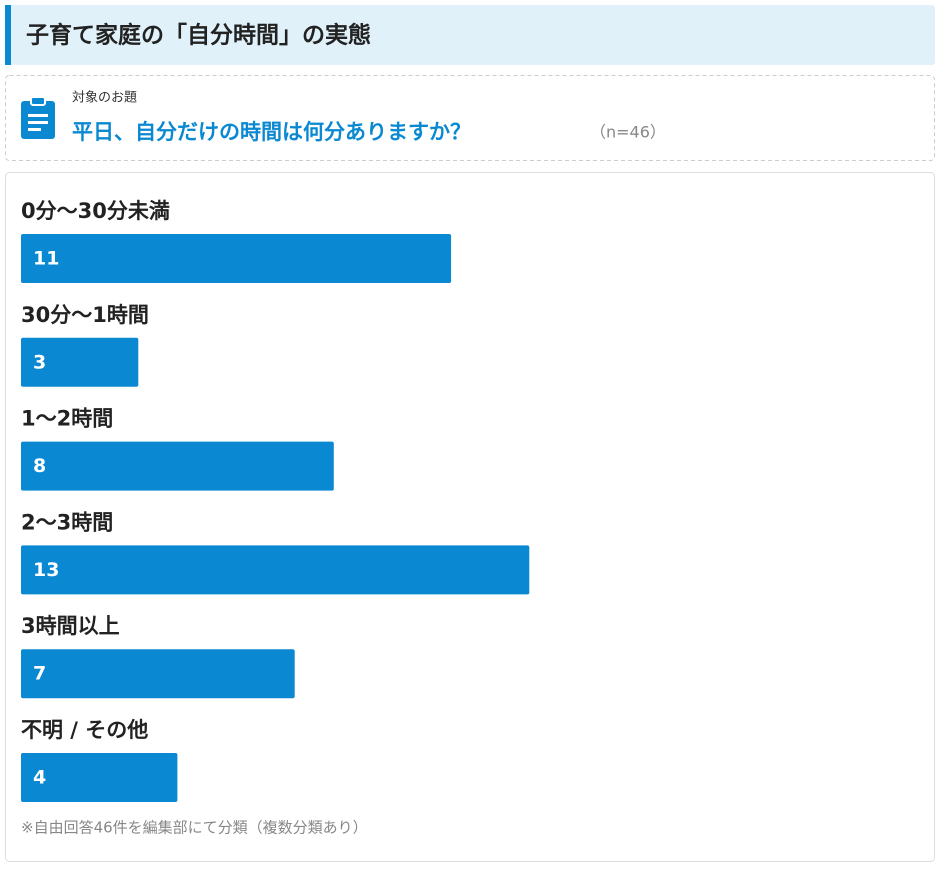 The width and height of the screenshot is (940, 872). What do you see at coordinates (38, 117) in the screenshot?
I see `clipboard-icon` at bounding box center [38, 117].